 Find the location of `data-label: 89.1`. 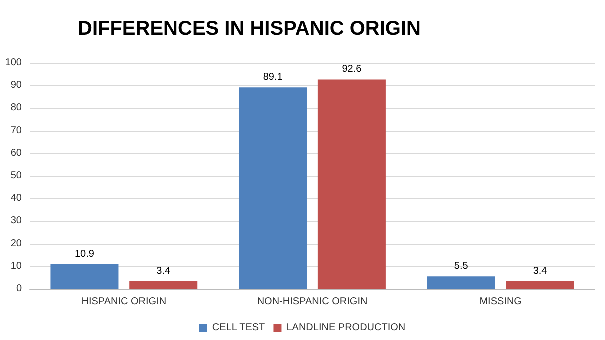

data-label: 89.1 is located at coordinates (273, 78).